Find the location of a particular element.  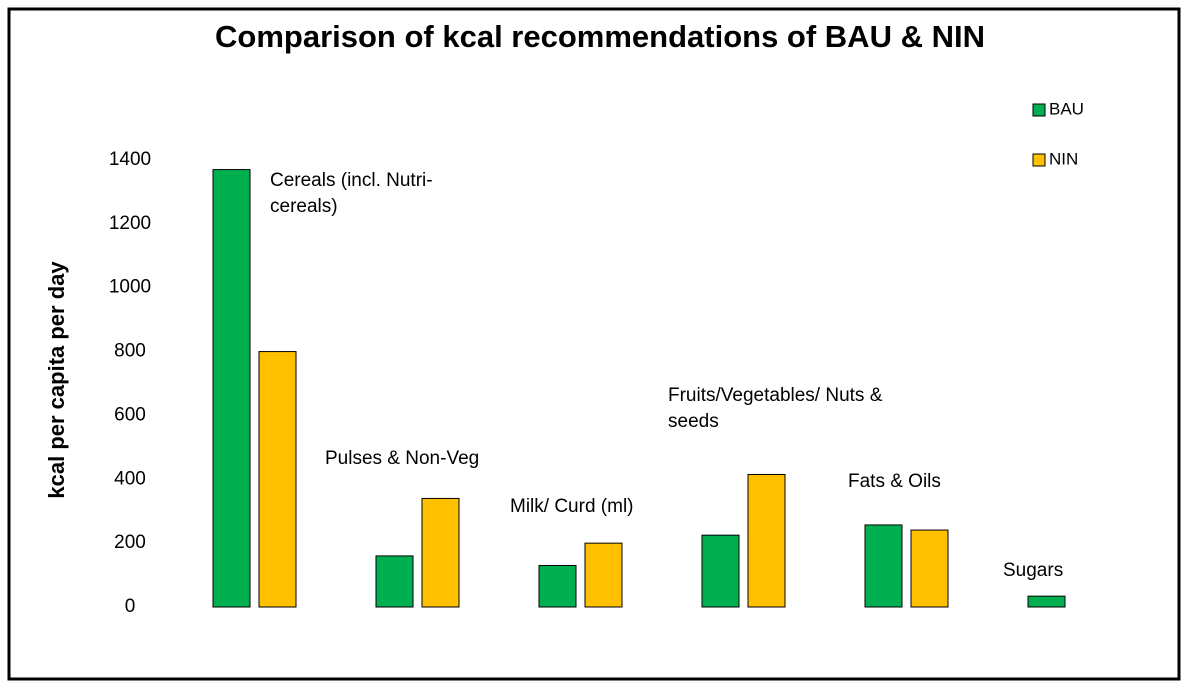

y-tick-label: 1000 is located at coordinates (130, 287).